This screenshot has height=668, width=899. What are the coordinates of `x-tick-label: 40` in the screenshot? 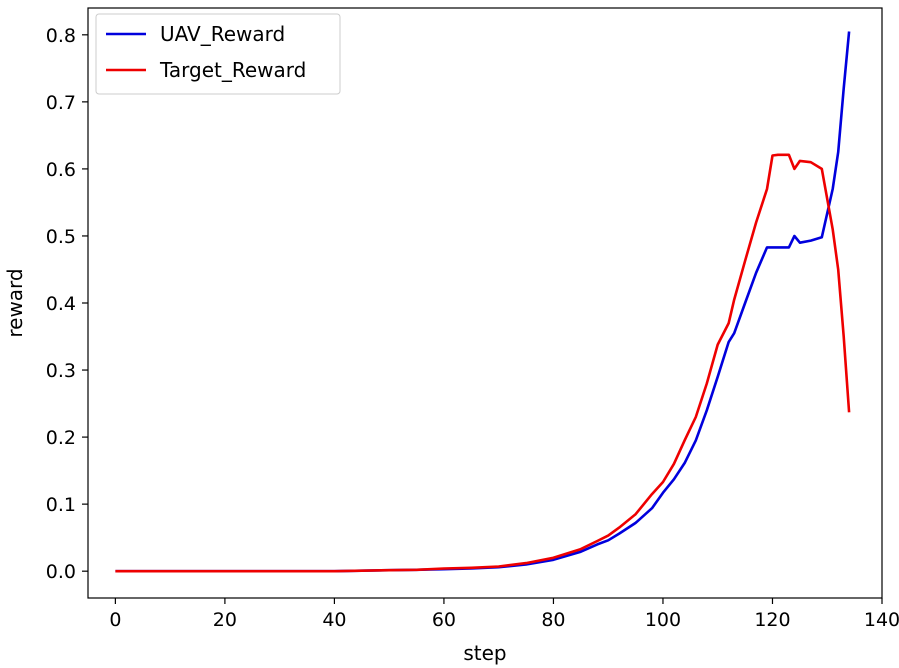 It's located at (334, 620).